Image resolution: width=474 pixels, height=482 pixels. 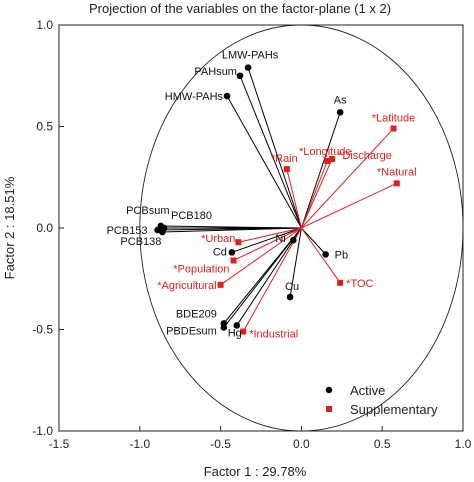 What do you see at coordinates (59, 444) in the screenshot?
I see `x-tick-label: -1.5` at bounding box center [59, 444].